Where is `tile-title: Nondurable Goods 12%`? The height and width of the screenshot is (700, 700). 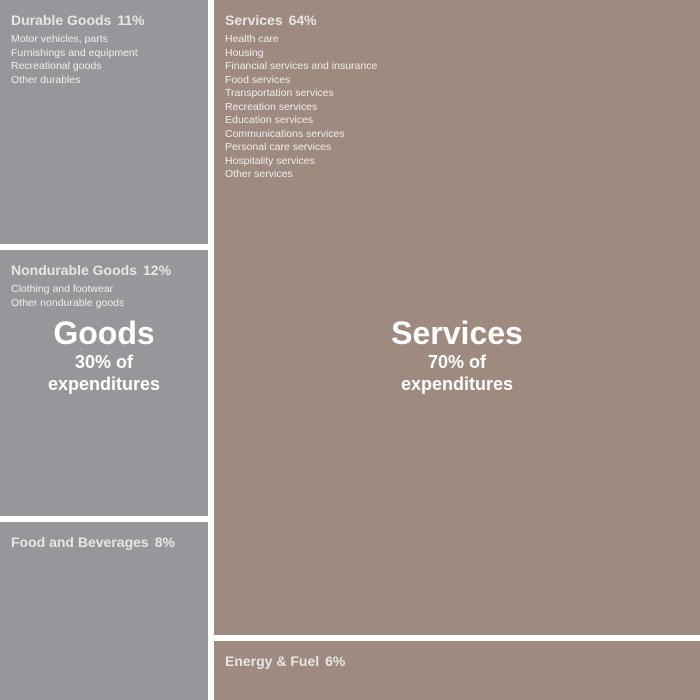 tile-title: Nondurable Goods 12% is located at coordinates (91, 270).